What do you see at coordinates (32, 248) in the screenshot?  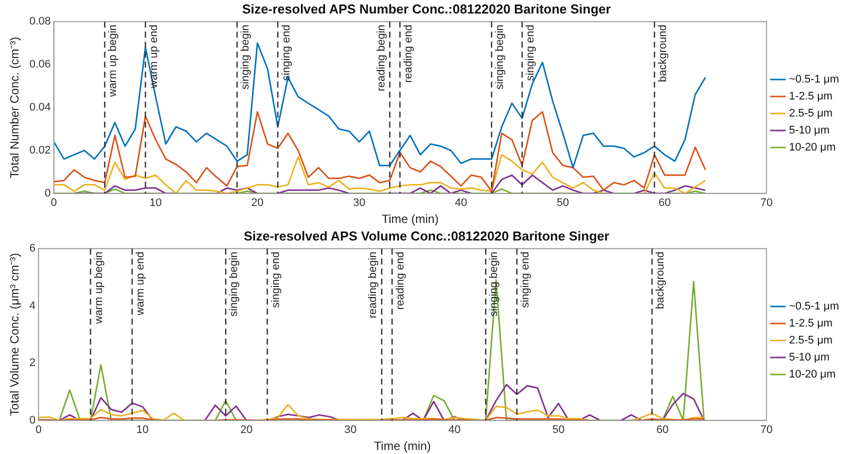 I see `y-tick-label: 6` at bounding box center [32, 248].